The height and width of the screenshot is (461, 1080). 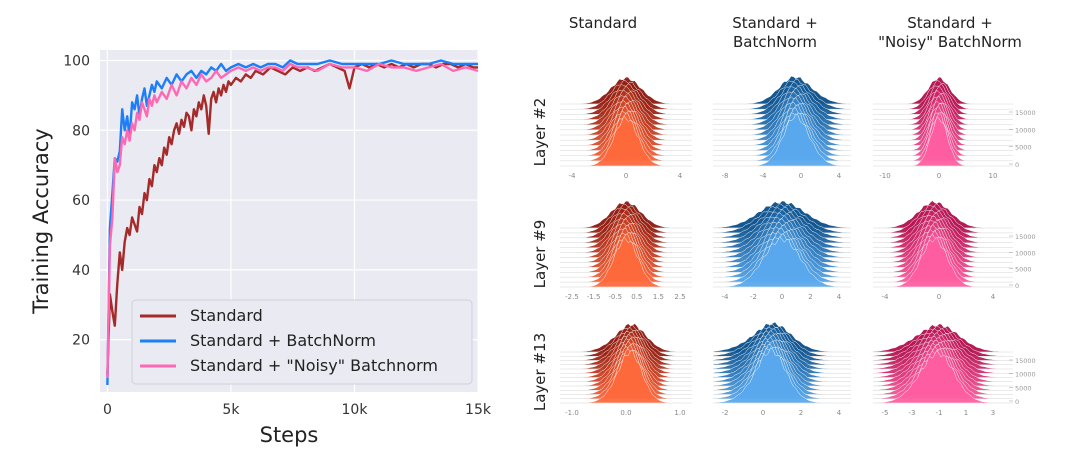 What do you see at coordinates (572, 297) in the screenshot?
I see `ridge-x-tick: -2.5` at bounding box center [572, 297].